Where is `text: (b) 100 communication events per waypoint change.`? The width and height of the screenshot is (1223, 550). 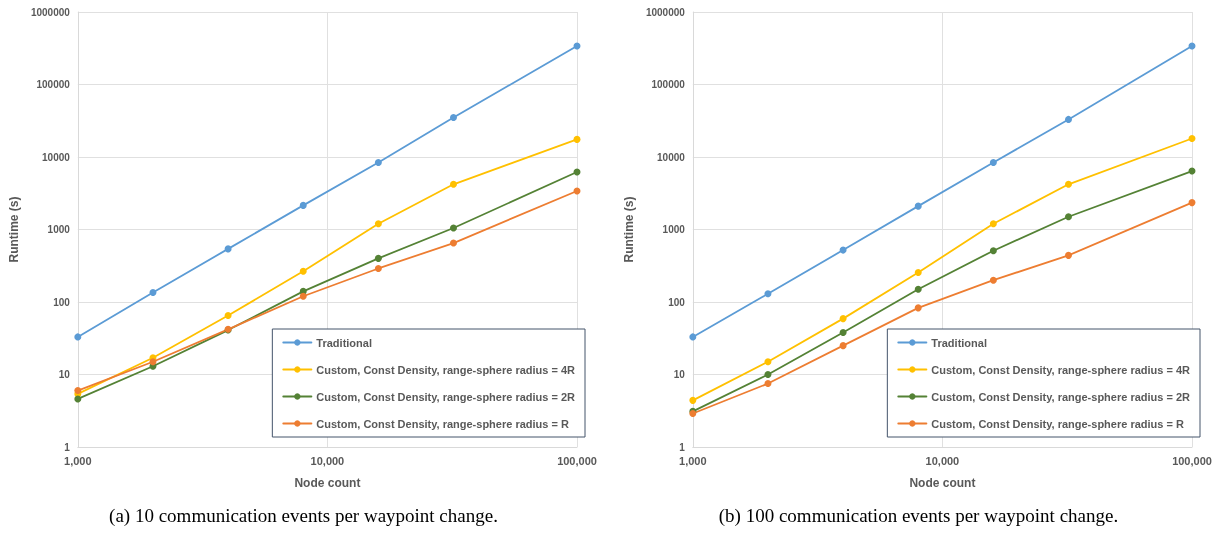 text: (b) 100 communication events per waypoint change. is located at coordinates (918, 516).